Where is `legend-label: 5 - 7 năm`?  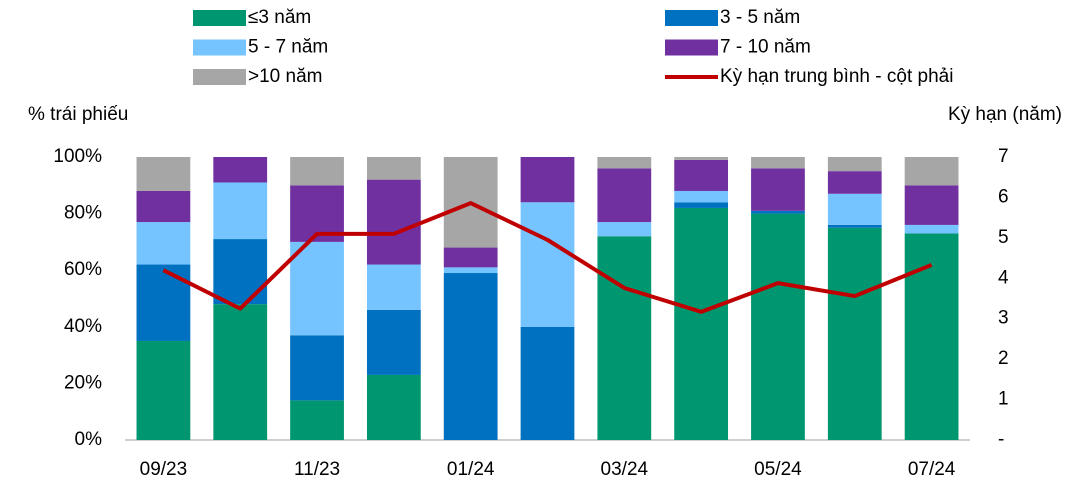
legend-label: 5 - 7 năm is located at coordinates (288, 47).